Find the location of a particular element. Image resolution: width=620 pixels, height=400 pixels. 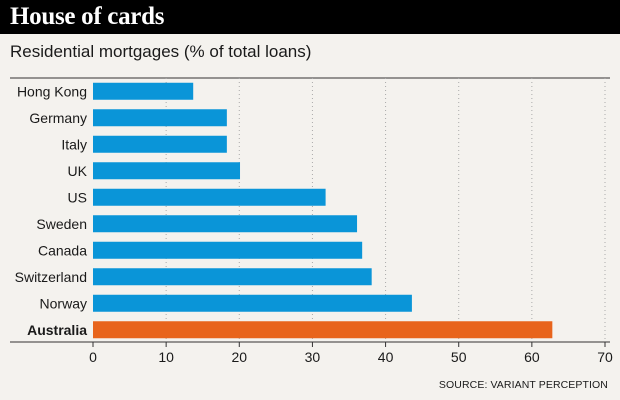

bar-us is located at coordinates (209, 197).